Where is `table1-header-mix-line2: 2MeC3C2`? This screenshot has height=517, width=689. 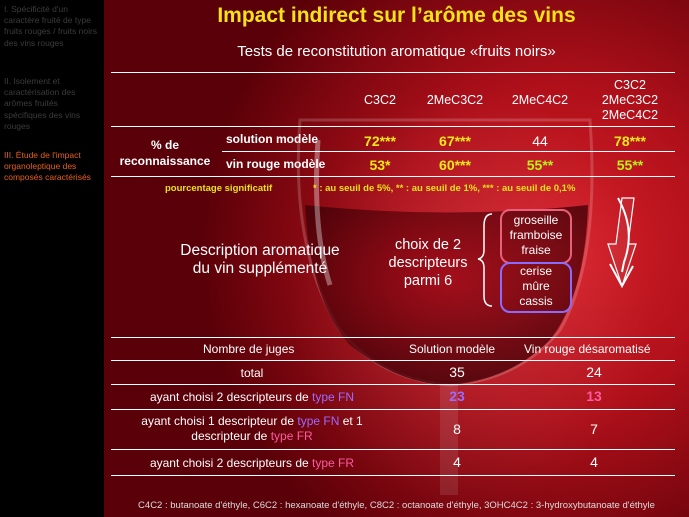
table1-header-mix-line2: 2MeC3C2 is located at coordinates (630, 100).